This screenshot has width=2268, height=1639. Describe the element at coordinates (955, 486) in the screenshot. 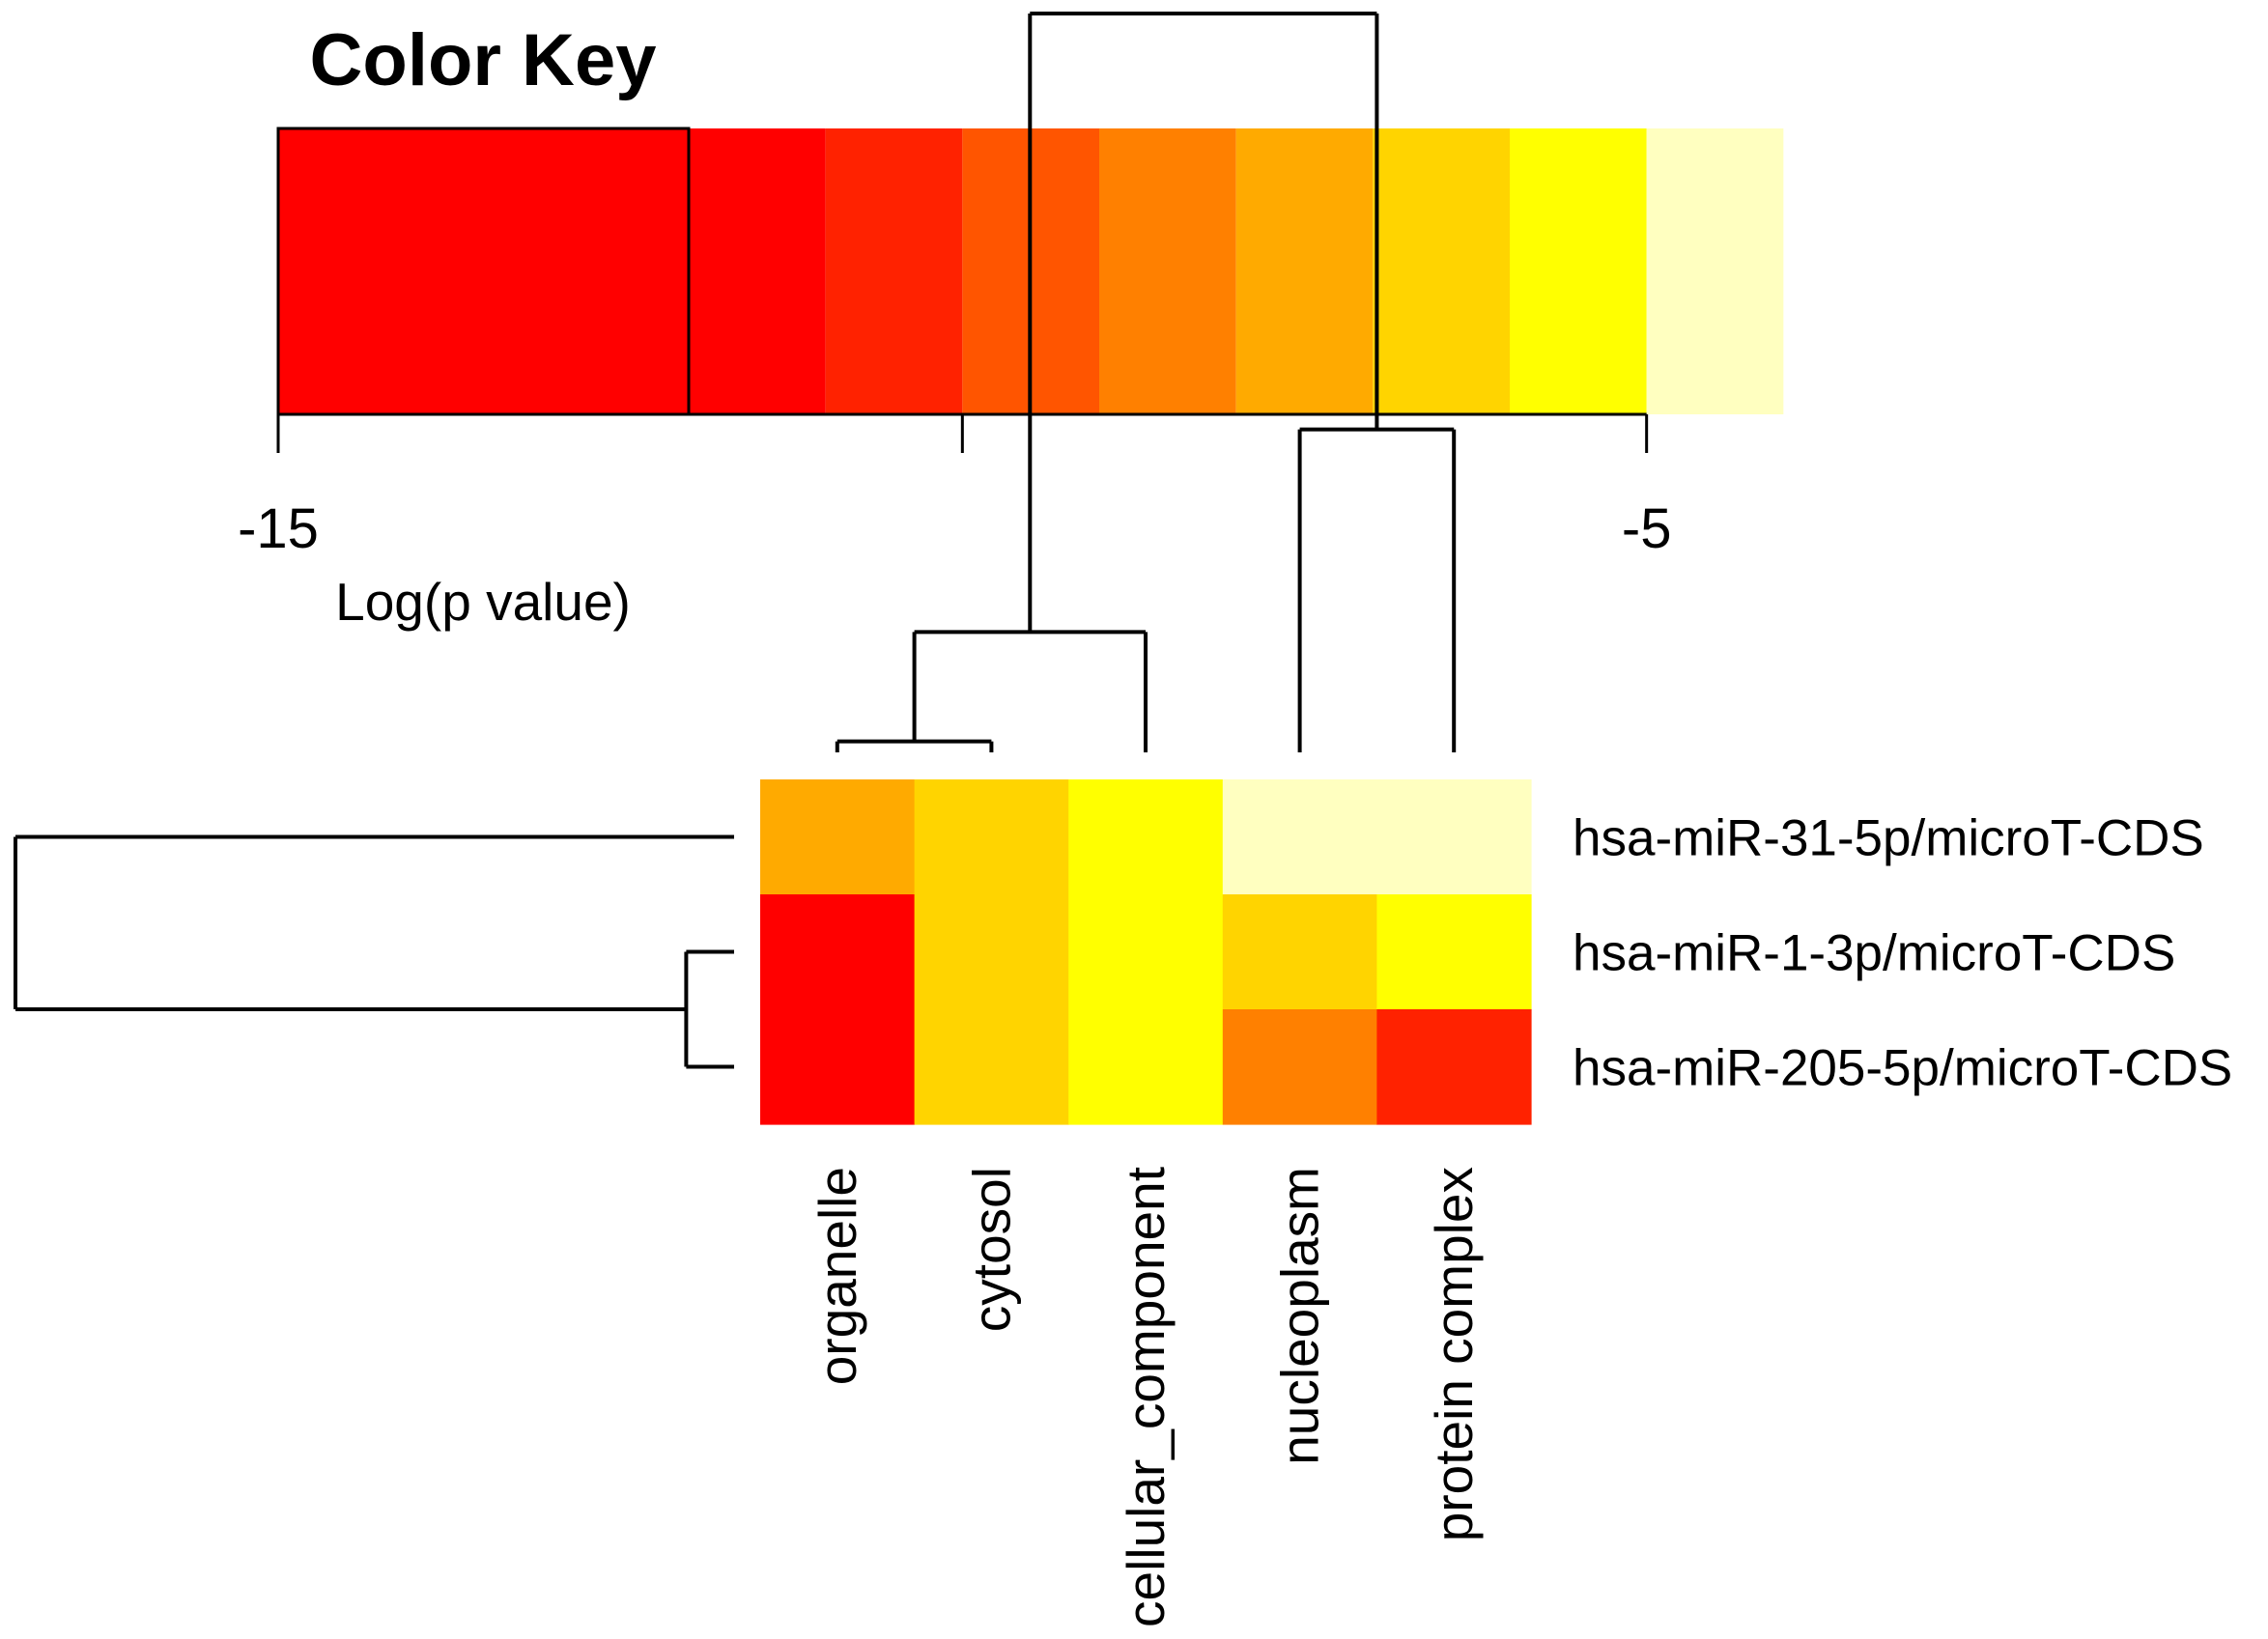

I see `color-key-axis: -15 -5` at that location.